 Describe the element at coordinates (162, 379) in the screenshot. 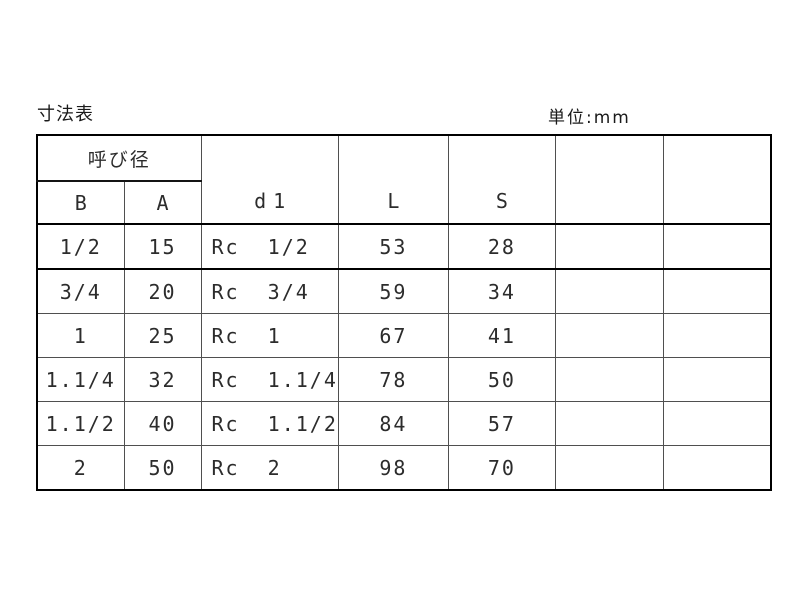

I see `cell-a: 32` at that location.